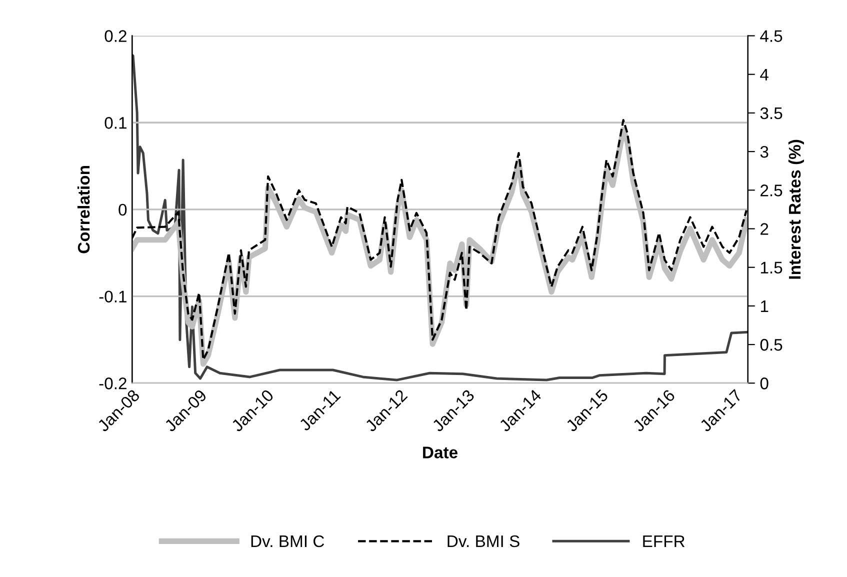 The image size is (847, 577). What do you see at coordinates (771, 113) in the screenshot?
I see `y2-tick-label: 3.5` at bounding box center [771, 113].